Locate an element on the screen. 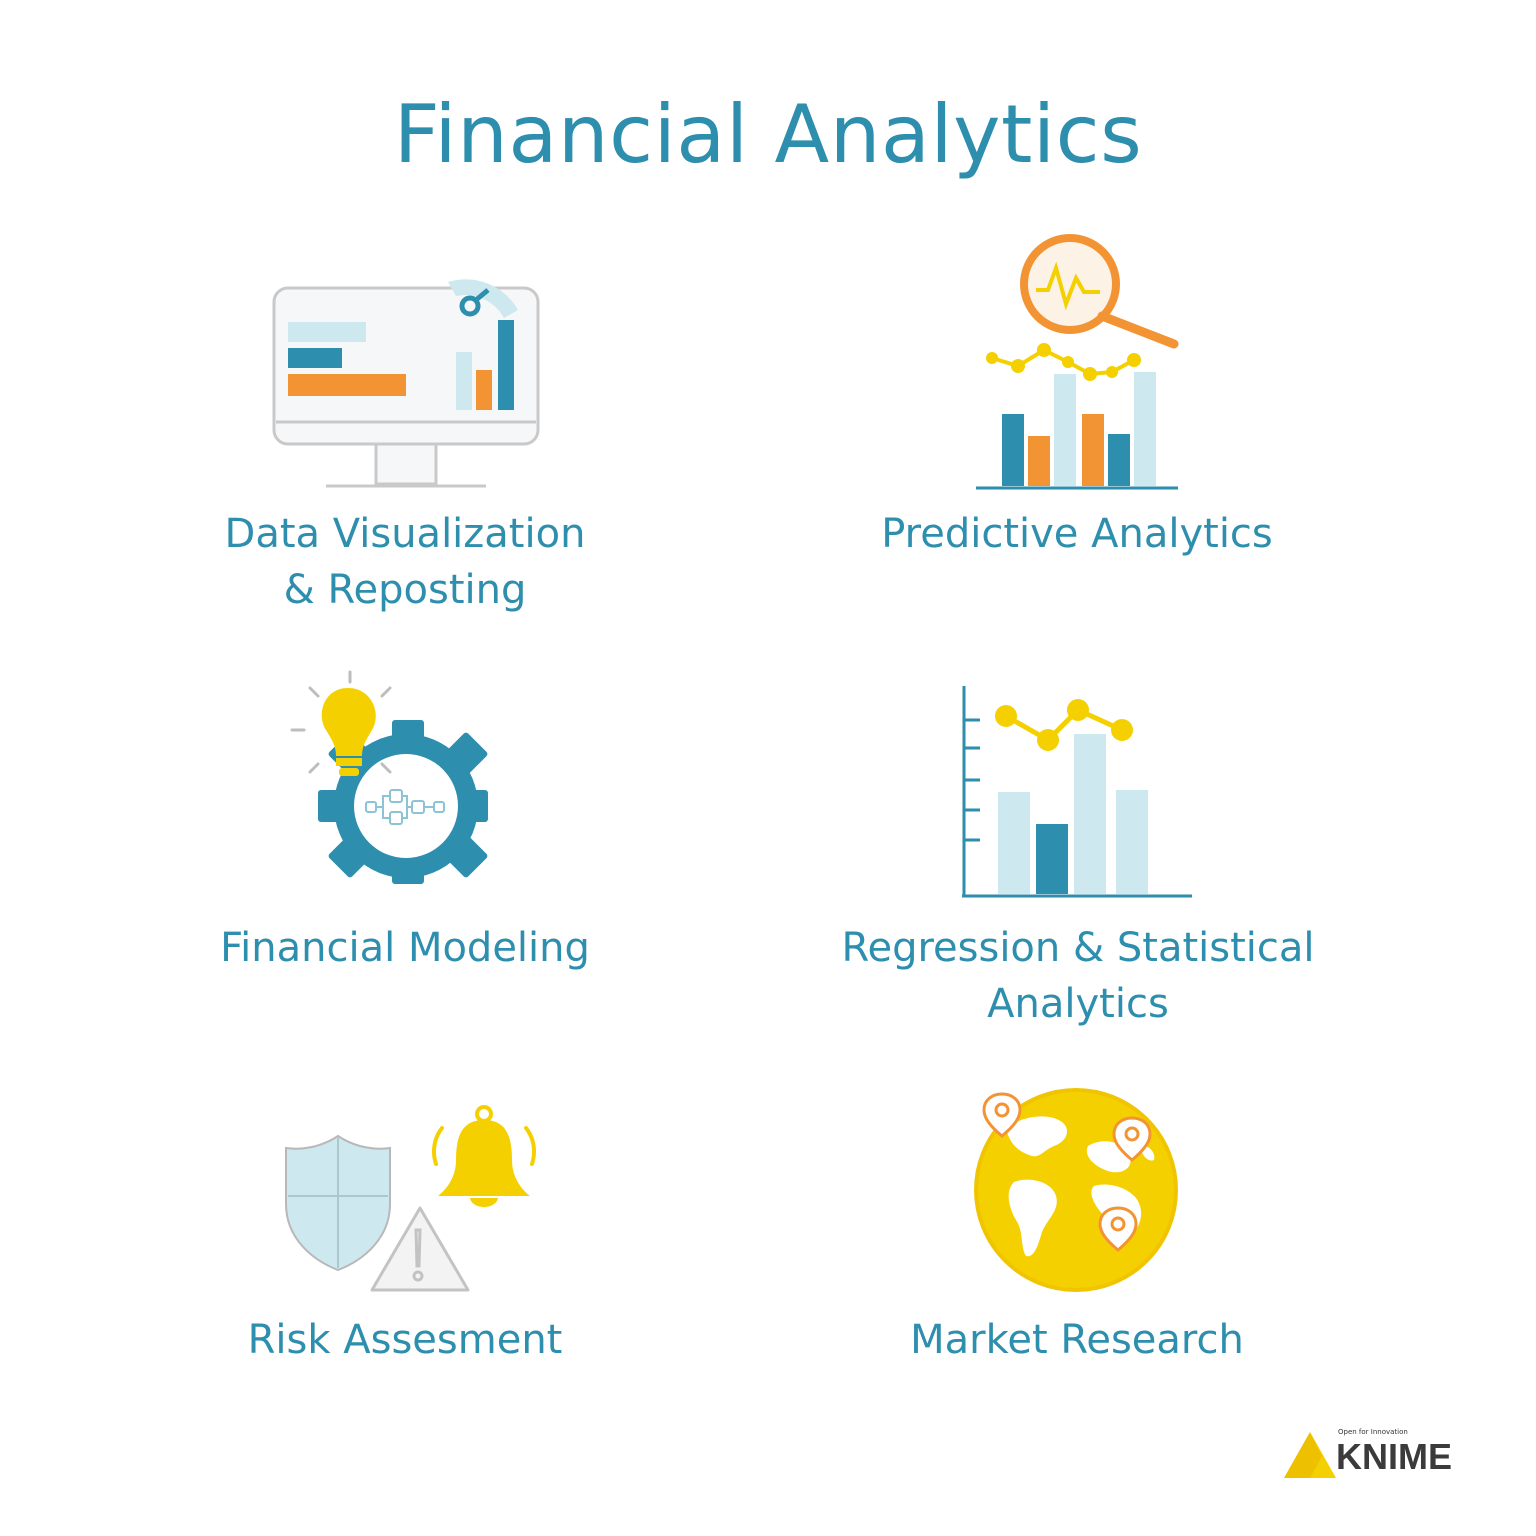 The image size is (1536, 1536). logo-tagline: Open for Innovation is located at coordinates (1373, 1432).